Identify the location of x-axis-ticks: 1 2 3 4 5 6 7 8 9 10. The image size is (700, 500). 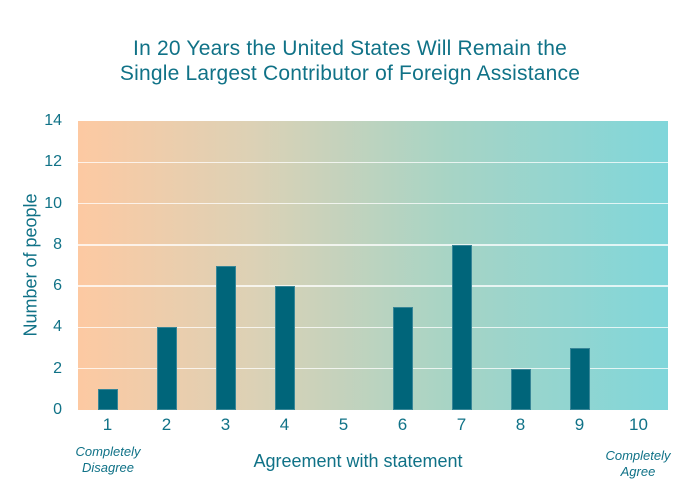
(373, 425).